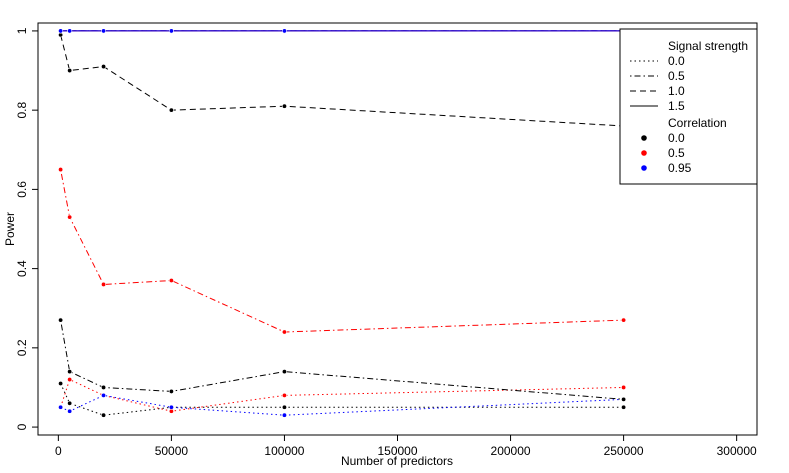 The image size is (789, 473). Describe the element at coordinates (22, 268) in the screenshot. I see `y-tick-label: 0.4` at that location.